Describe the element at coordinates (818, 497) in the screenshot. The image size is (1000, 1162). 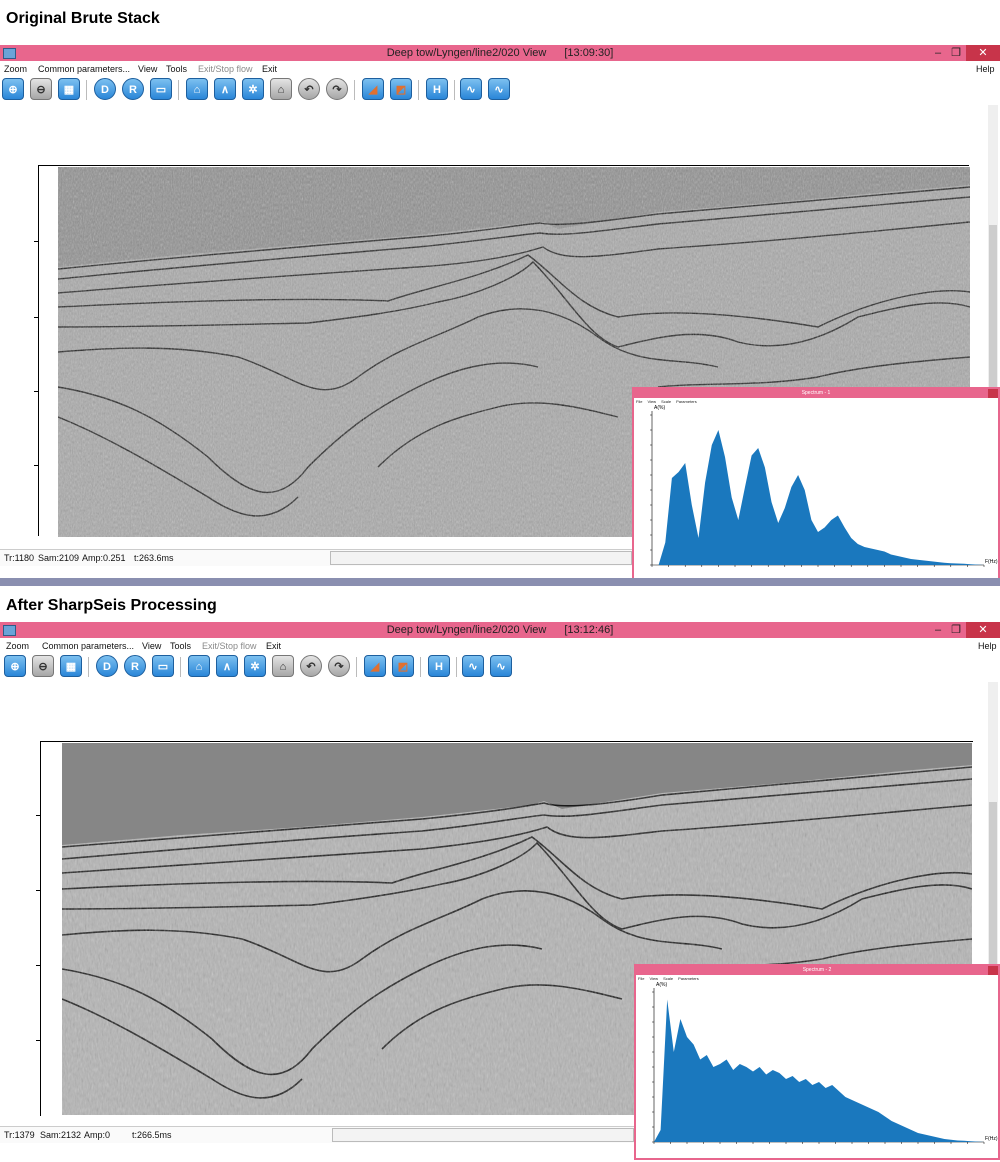
I see `spectrum-area` at that location.